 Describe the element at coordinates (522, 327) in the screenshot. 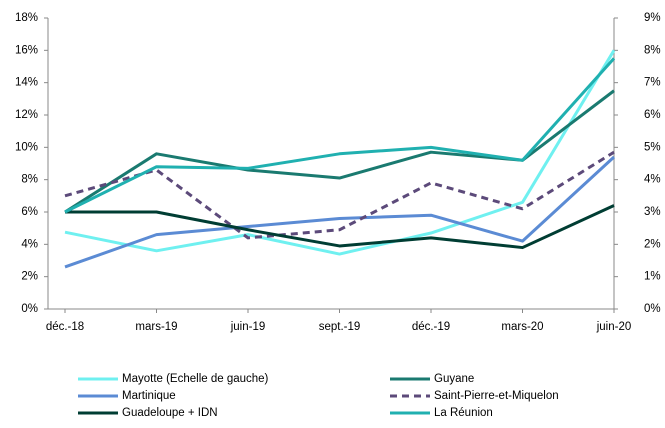

I see `x-tick-label: mars-20` at that location.